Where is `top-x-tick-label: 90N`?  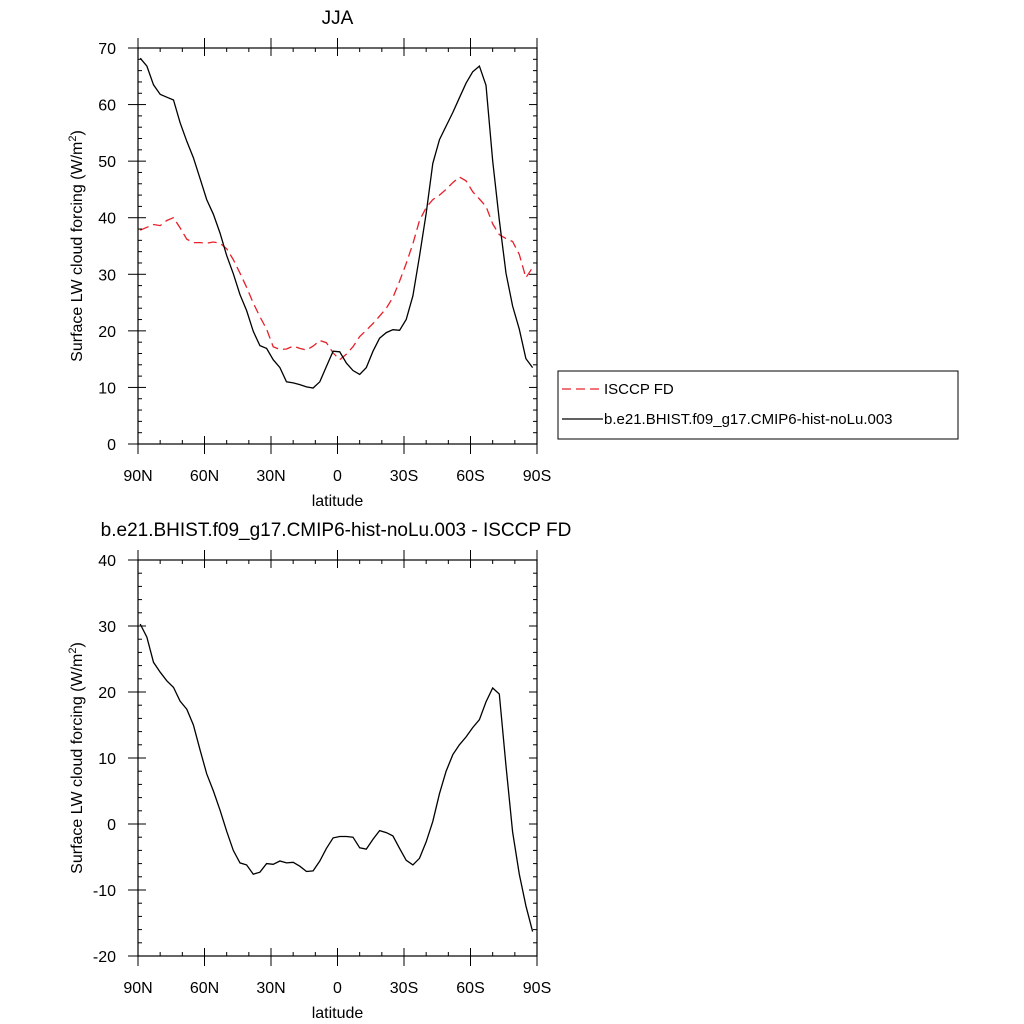
top-x-tick-label: 90N is located at coordinates (137, 476).